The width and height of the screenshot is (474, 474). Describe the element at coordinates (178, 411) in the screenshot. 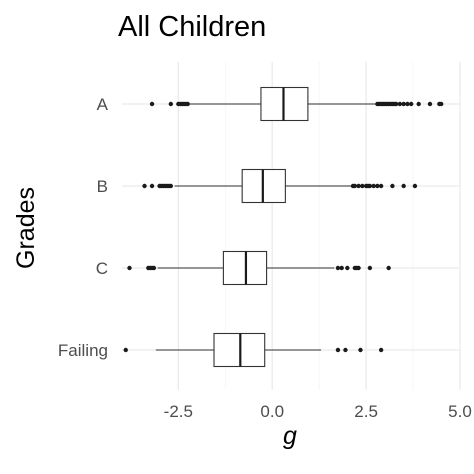

I see `x-tick-label: -2.5` at that location.